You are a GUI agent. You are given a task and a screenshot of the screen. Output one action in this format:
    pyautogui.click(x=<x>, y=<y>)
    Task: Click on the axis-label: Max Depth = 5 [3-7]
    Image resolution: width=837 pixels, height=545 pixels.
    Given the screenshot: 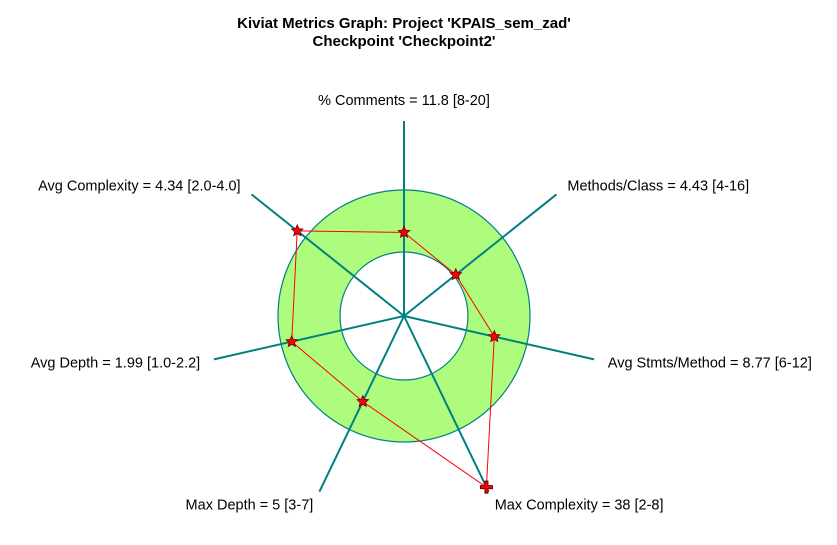 What is the action you would take?
    pyautogui.click(x=250, y=505)
    